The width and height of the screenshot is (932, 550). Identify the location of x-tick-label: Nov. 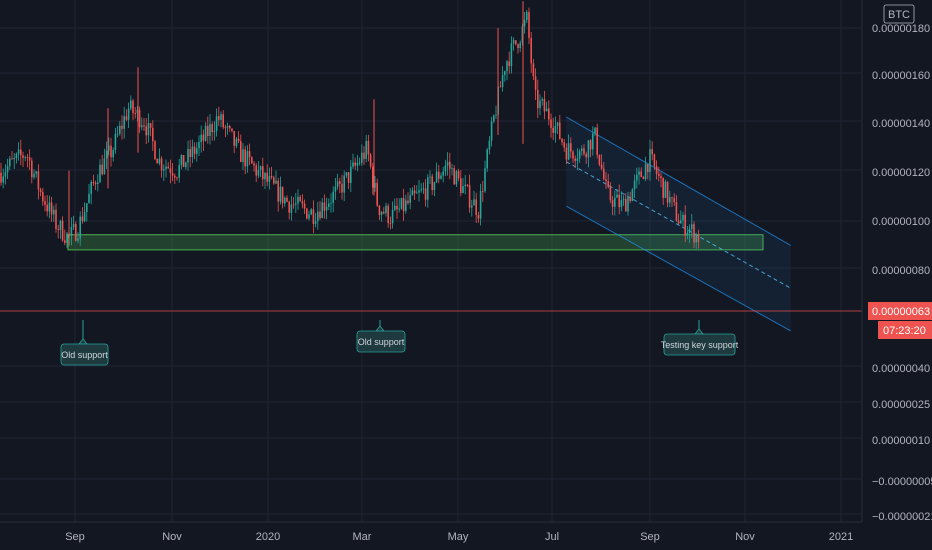
(745, 537).